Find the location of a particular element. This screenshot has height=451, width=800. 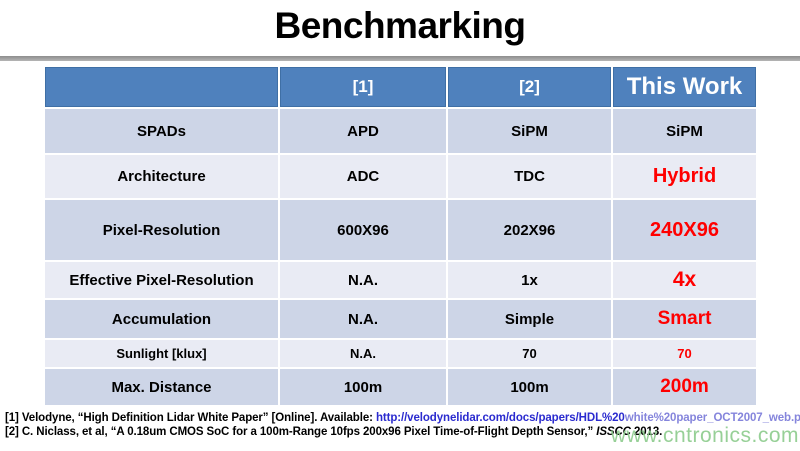

row-label: Pixel-Resolution is located at coordinates (161, 230).